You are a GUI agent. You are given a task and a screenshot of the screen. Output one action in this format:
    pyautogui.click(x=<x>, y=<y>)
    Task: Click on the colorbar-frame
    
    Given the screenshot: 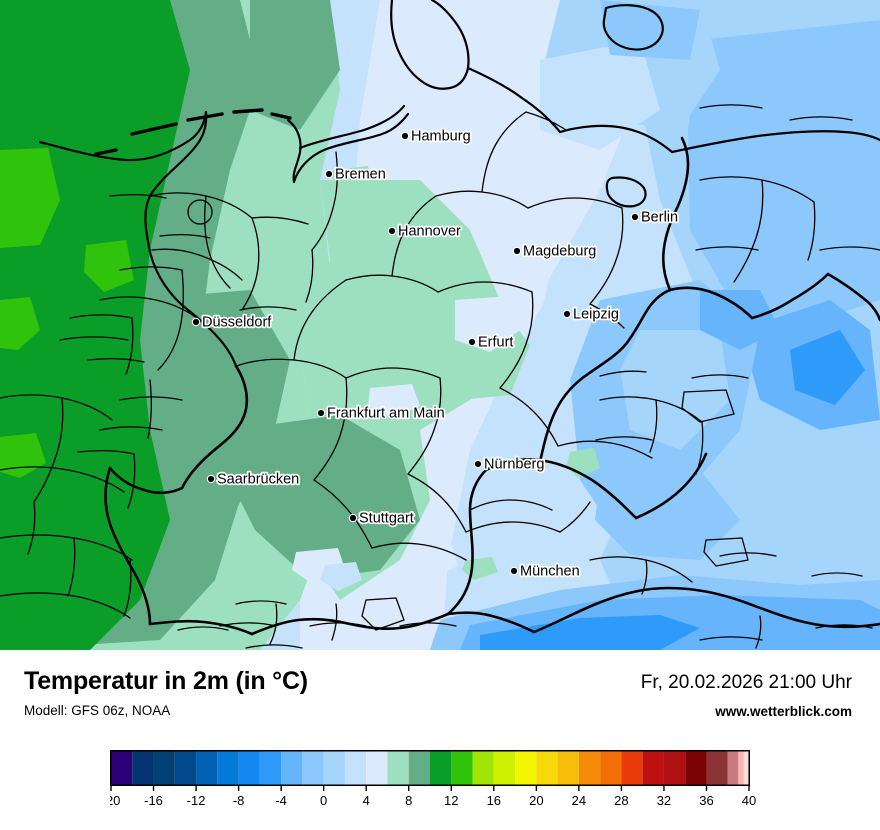 What is the action you would take?
    pyautogui.click(x=430, y=768)
    